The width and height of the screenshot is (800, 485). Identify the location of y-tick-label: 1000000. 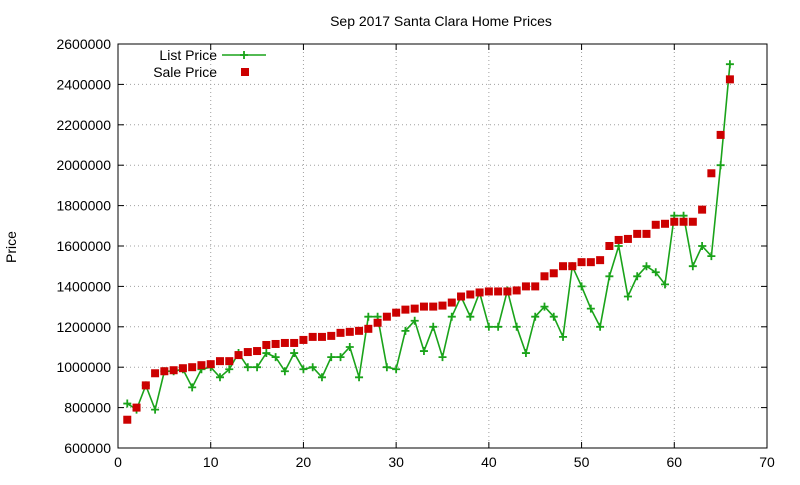
(83, 367).